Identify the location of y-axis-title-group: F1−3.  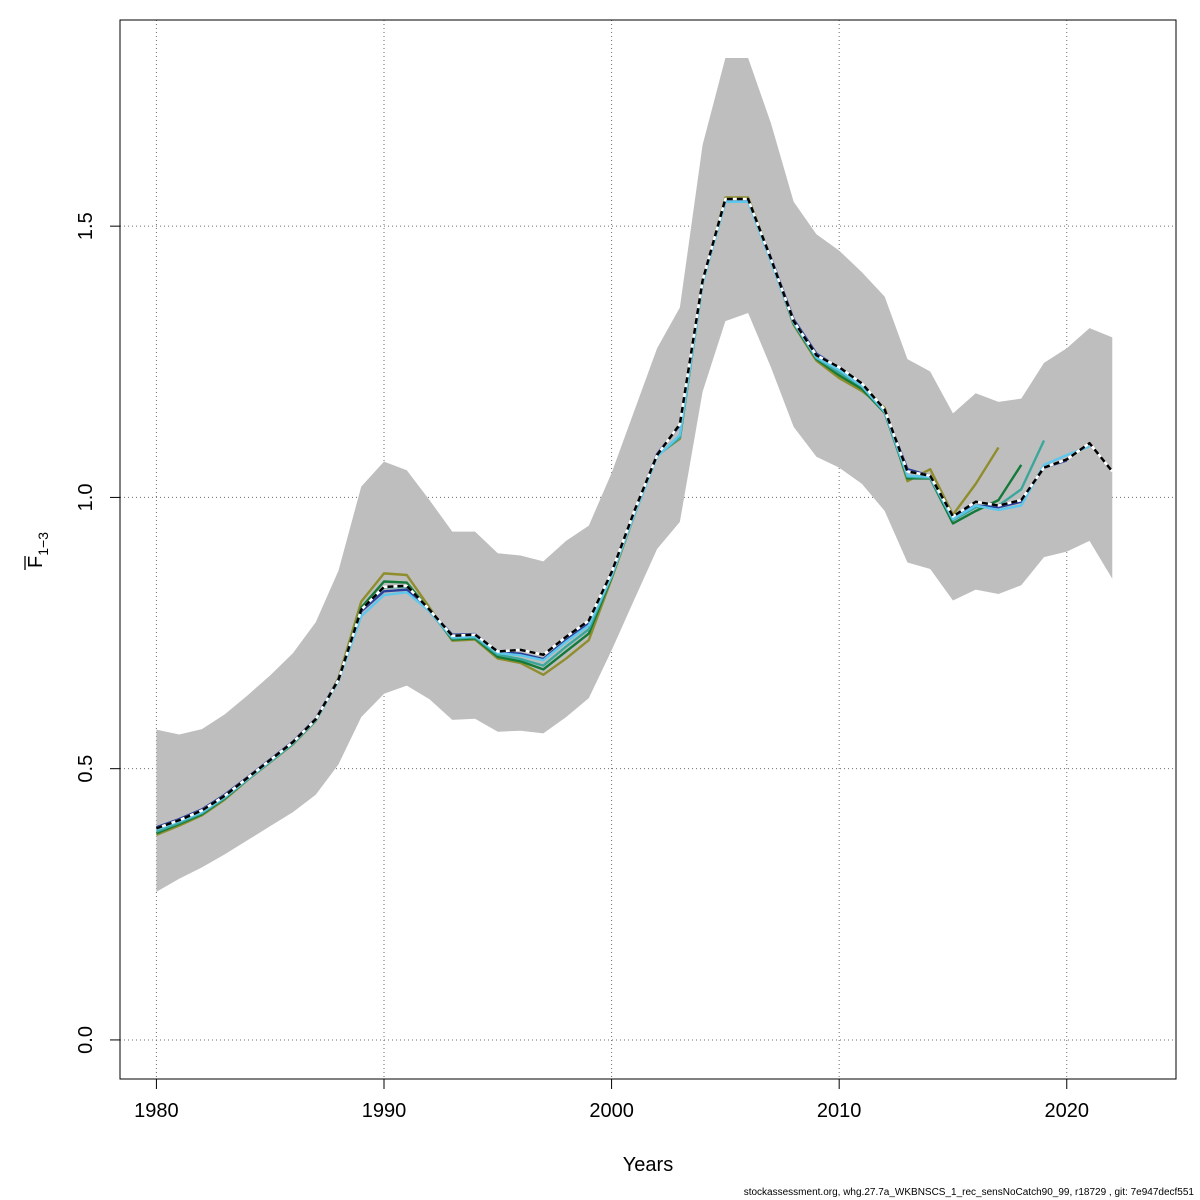
(37, 551).